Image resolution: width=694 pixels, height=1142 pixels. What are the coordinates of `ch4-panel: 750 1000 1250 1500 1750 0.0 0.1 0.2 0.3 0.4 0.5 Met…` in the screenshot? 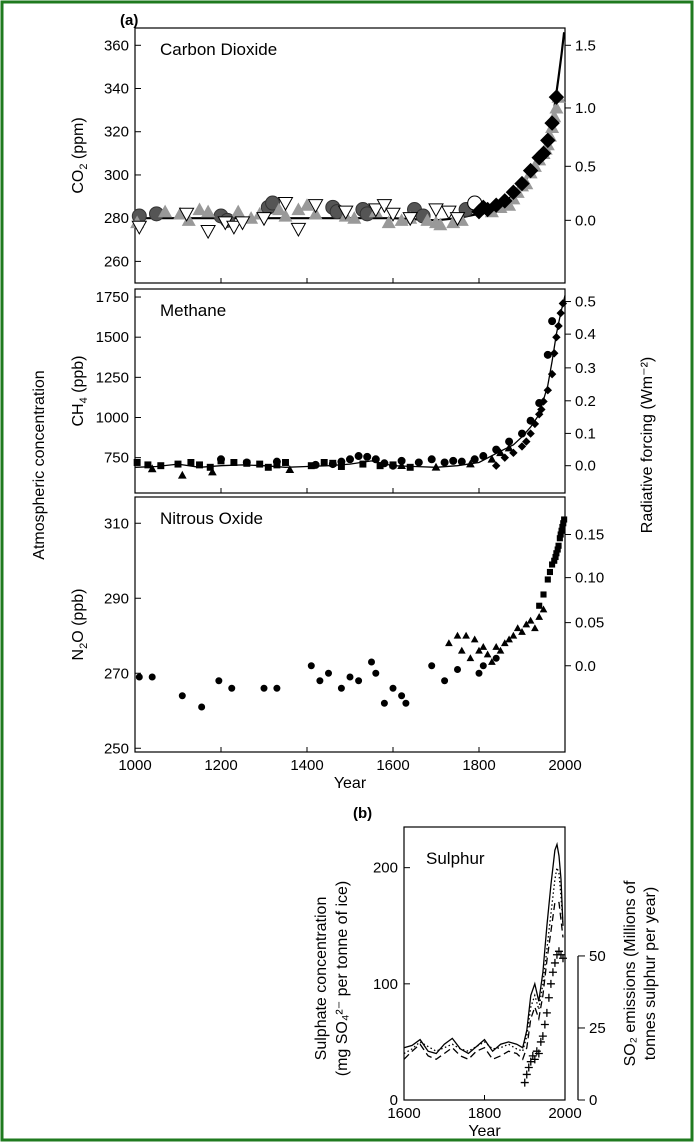 It's located at (333, 391).